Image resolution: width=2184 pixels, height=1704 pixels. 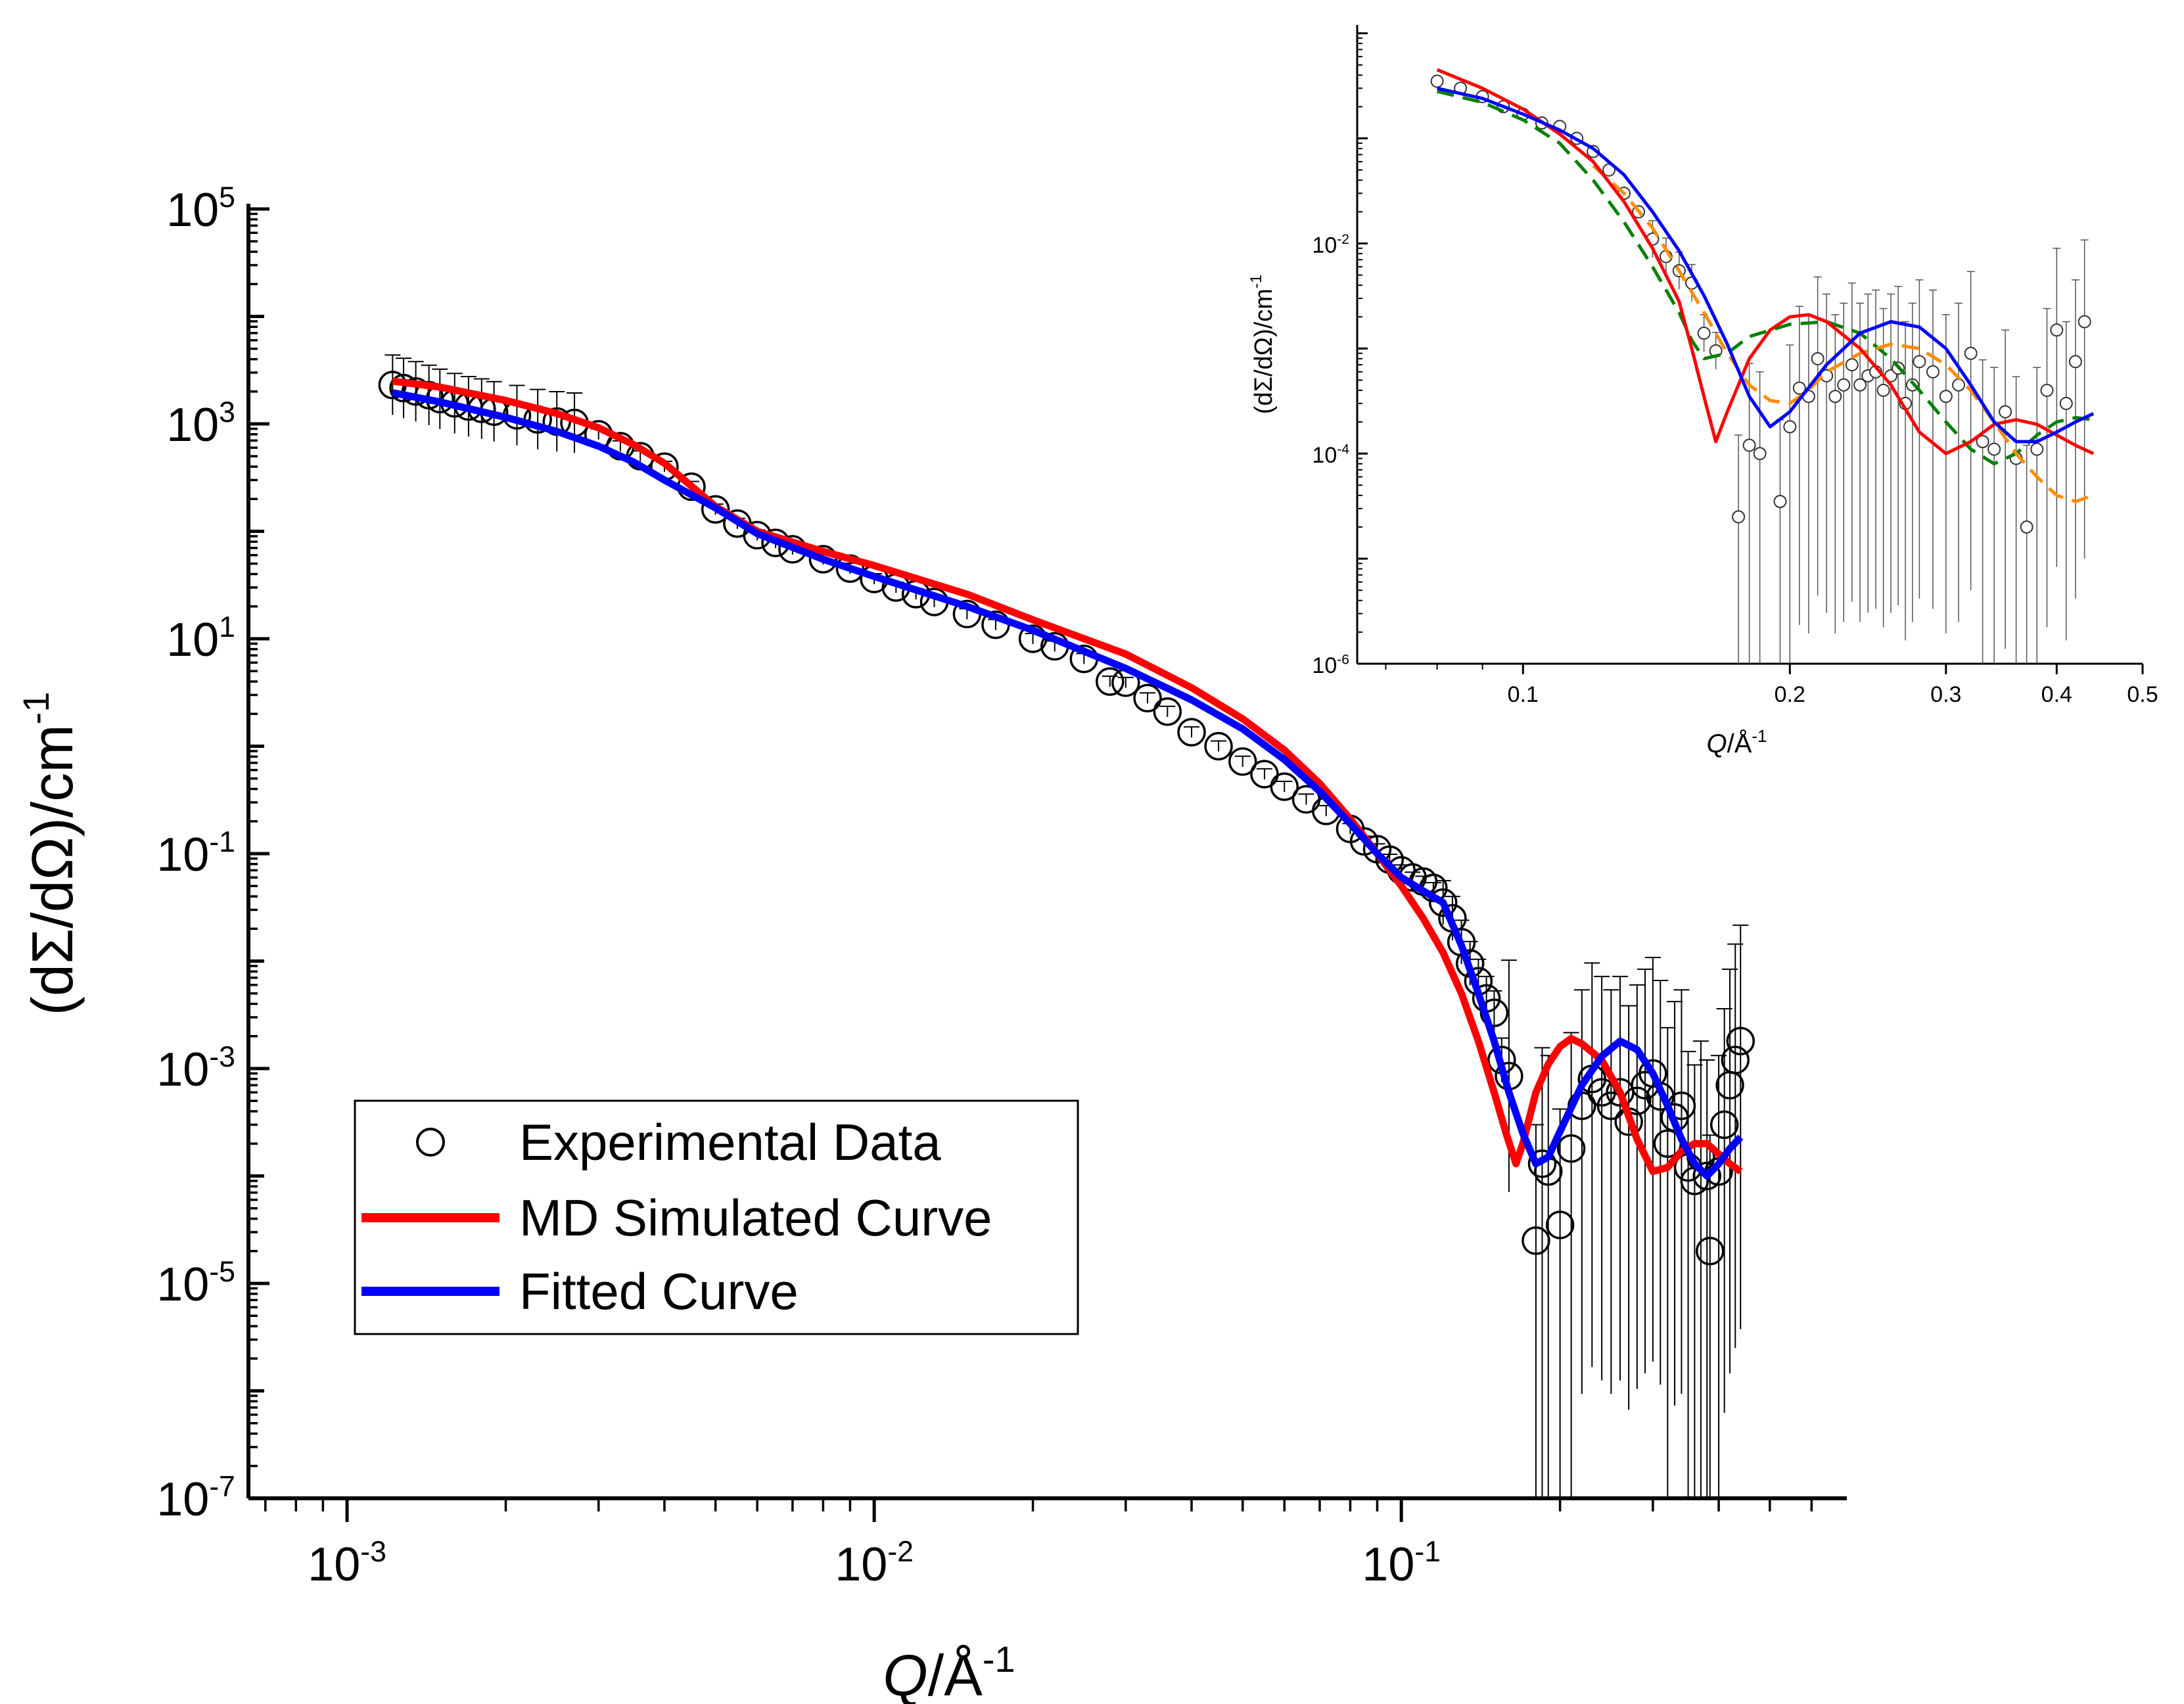 What do you see at coordinates (52, 870) in the screenshot?
I see `y-axis-title-main: (dΣ/dΩ)/cm` at bounding box center [52, 870].